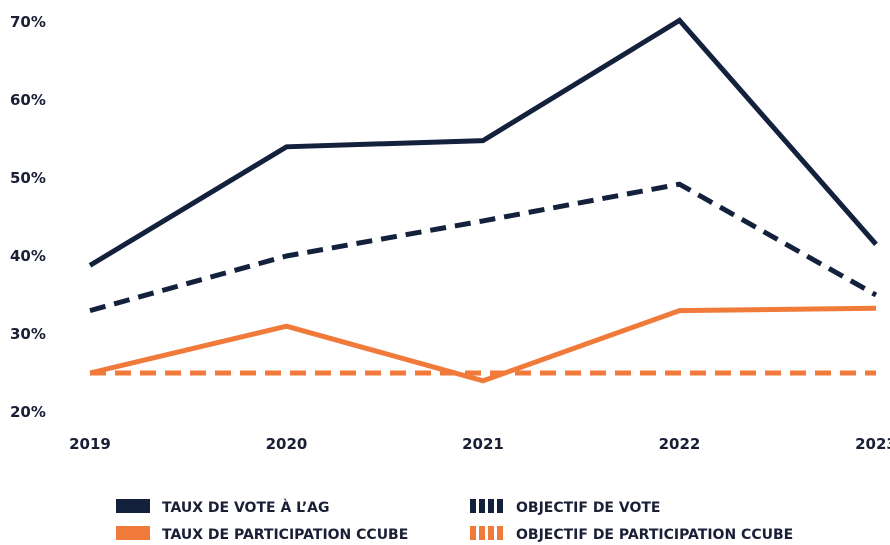  Describe the element at coordinates (285, 535) in the screenshot. I see `legend-label: TAUX DE PARTICIPATION CCUBE` at that location.